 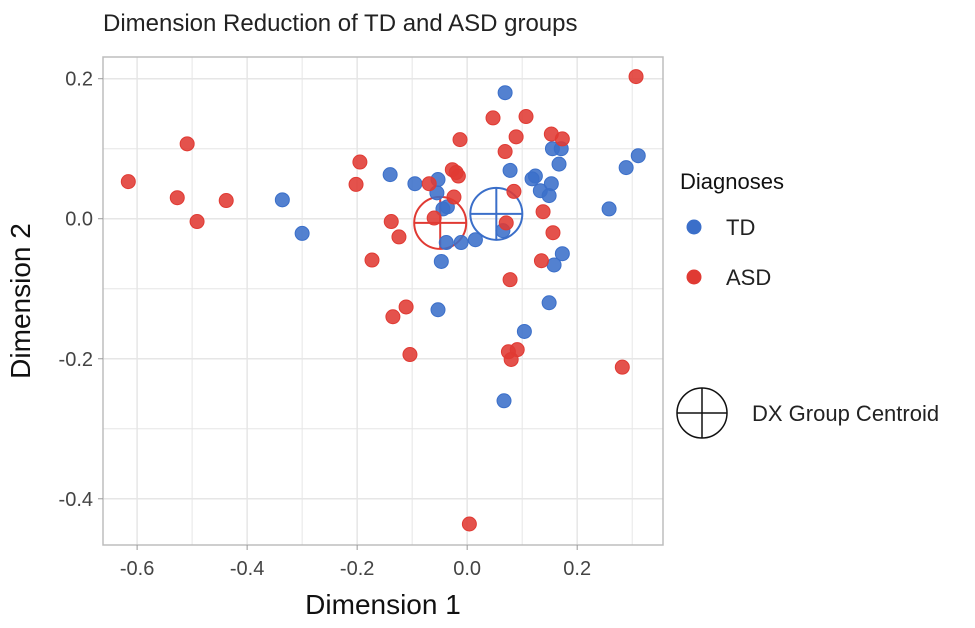 What do you see at coordinates (76, 500) in the screenshot?
I see `y-tick-label: -0.4` at bounding box center [76, 500].